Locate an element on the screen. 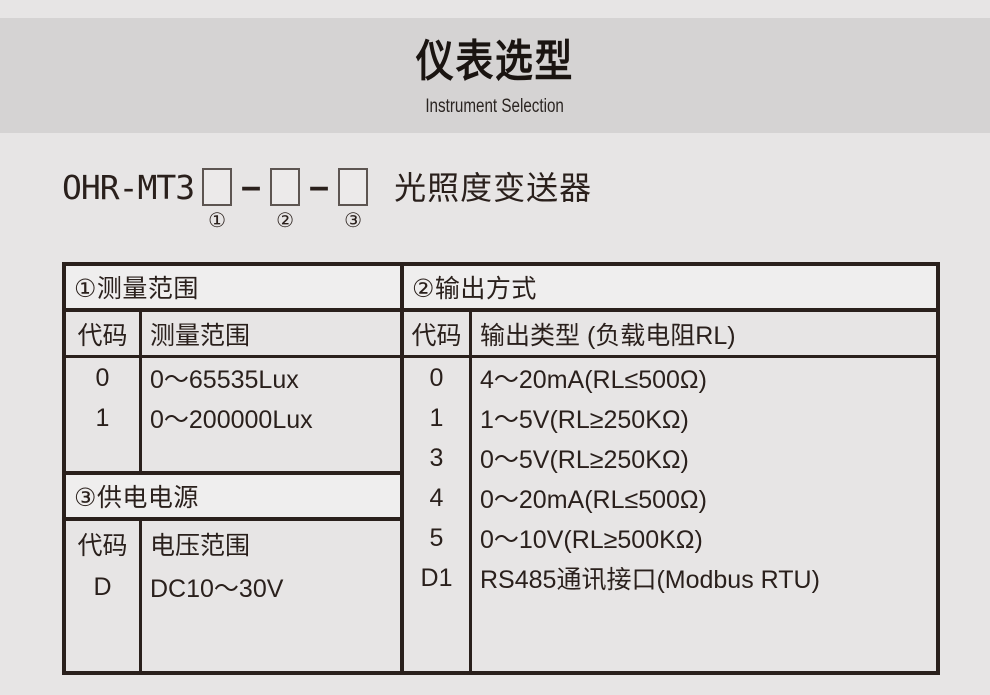  table-cell-code: D is located at coordinates (102, 586).